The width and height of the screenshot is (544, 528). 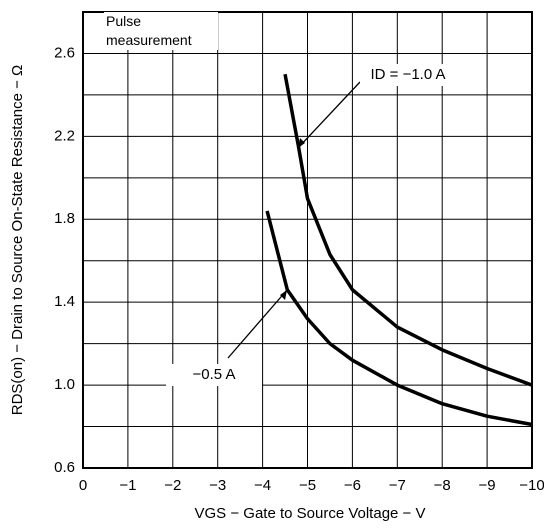 I want to click on x-axis-label: VGS − Gate to Source Voltage − V, so click(x=310, y=513).